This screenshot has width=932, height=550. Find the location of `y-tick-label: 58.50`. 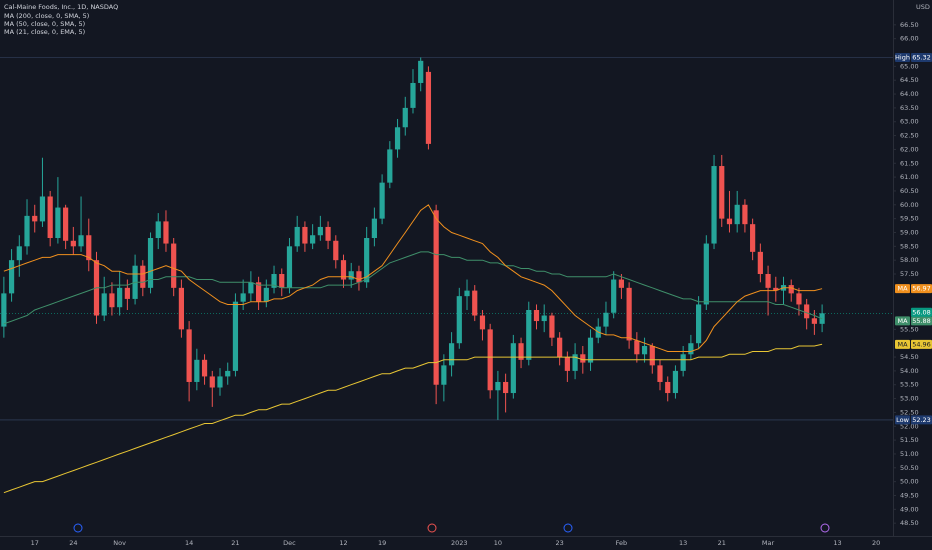

y-tick-label: 58.50 is located at coordinates (909, 246).